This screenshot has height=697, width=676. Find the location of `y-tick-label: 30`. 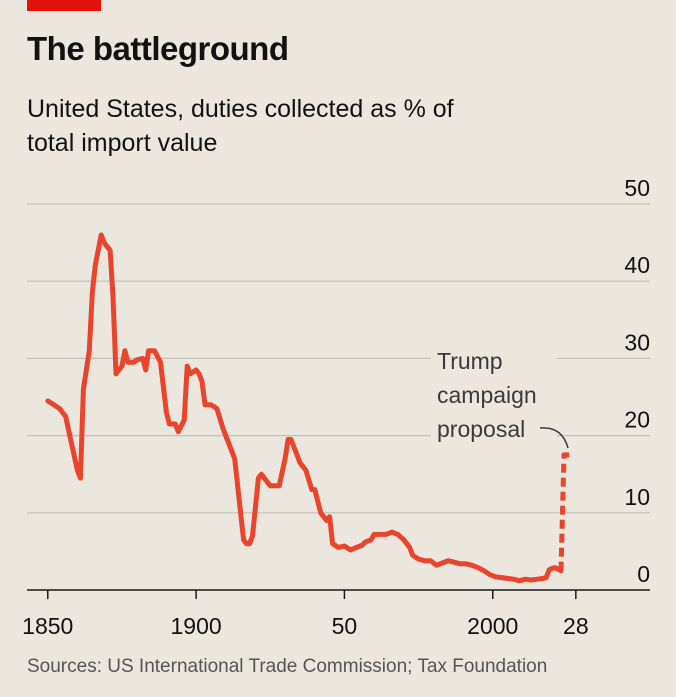

y-tick-label: 30 is located at coordinates (637, 342).